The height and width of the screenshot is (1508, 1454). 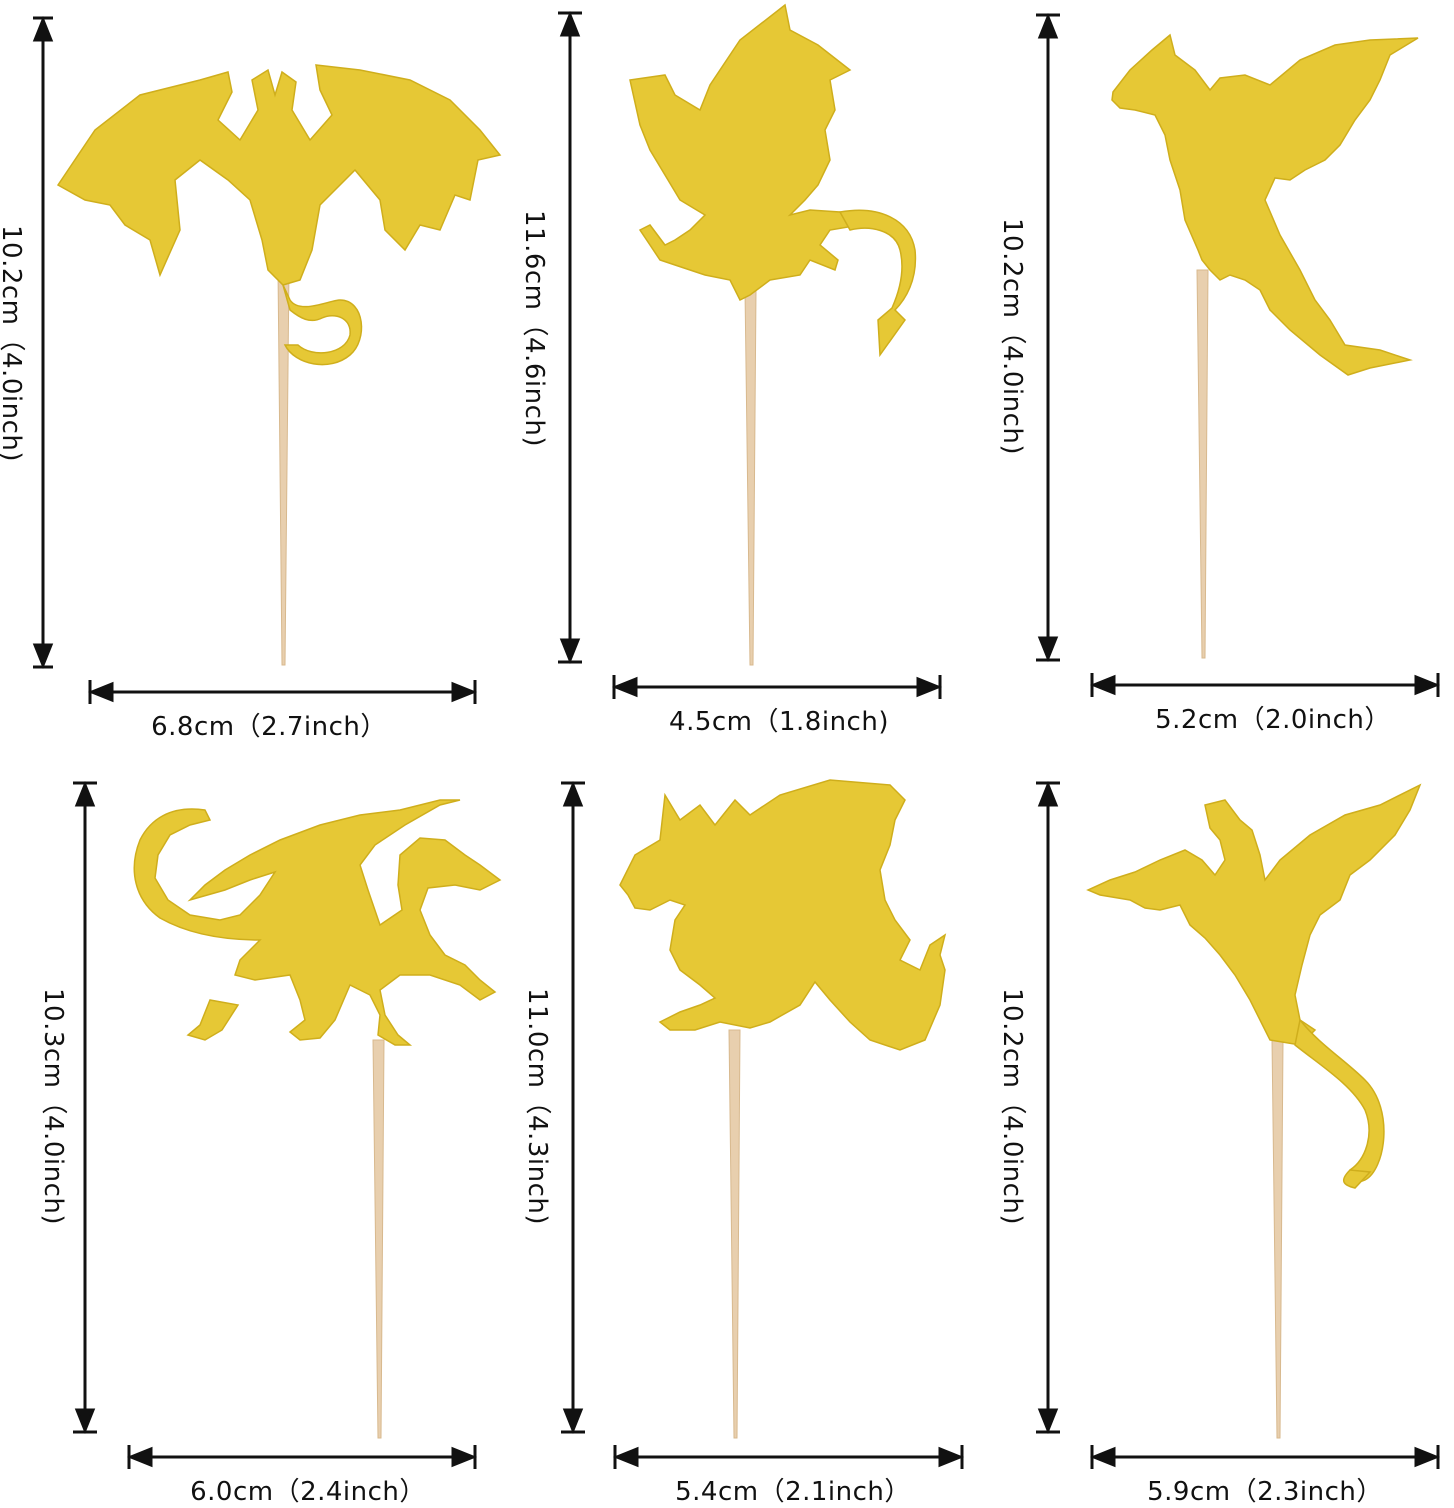 What do you see at coordinates (53, 1106) in the screenshot?
I see `height-label: 10.3cm（4.0inch)` at bounding box center [53, 1106].